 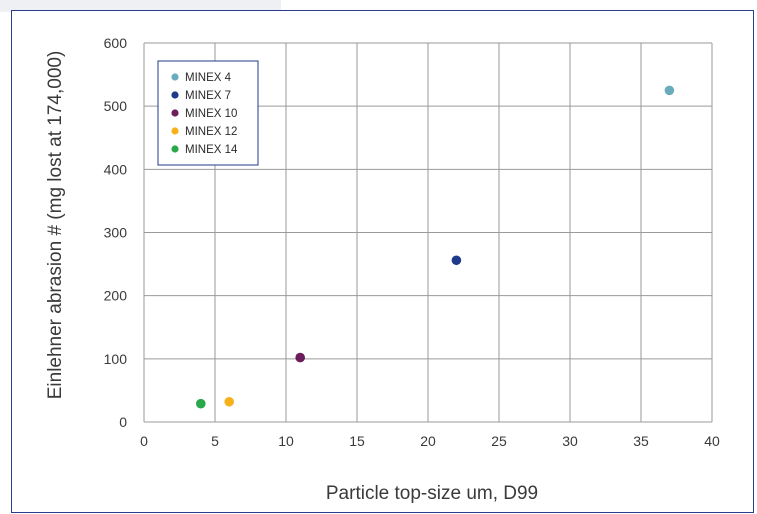 What do you see at coordinates (116, 43) in the screenshot?
I see `y-tick-label: 600` at bounding box center [116, 43].